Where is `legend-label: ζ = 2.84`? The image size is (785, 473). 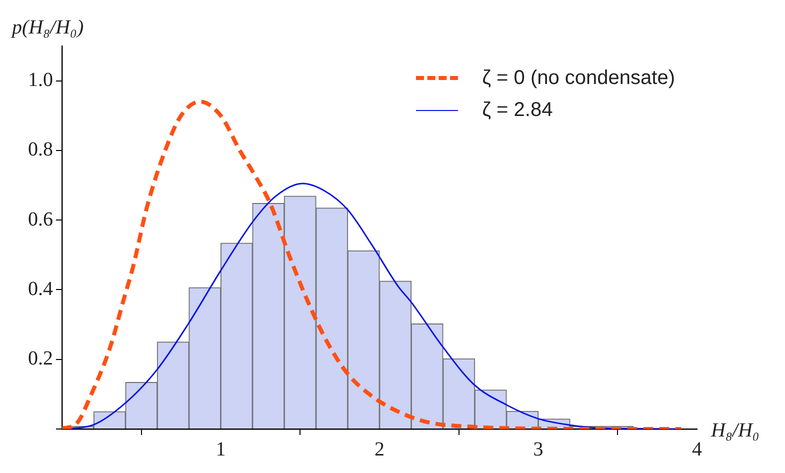 legend-label: ζ = 2.84 is located at coordinates (517, 110).